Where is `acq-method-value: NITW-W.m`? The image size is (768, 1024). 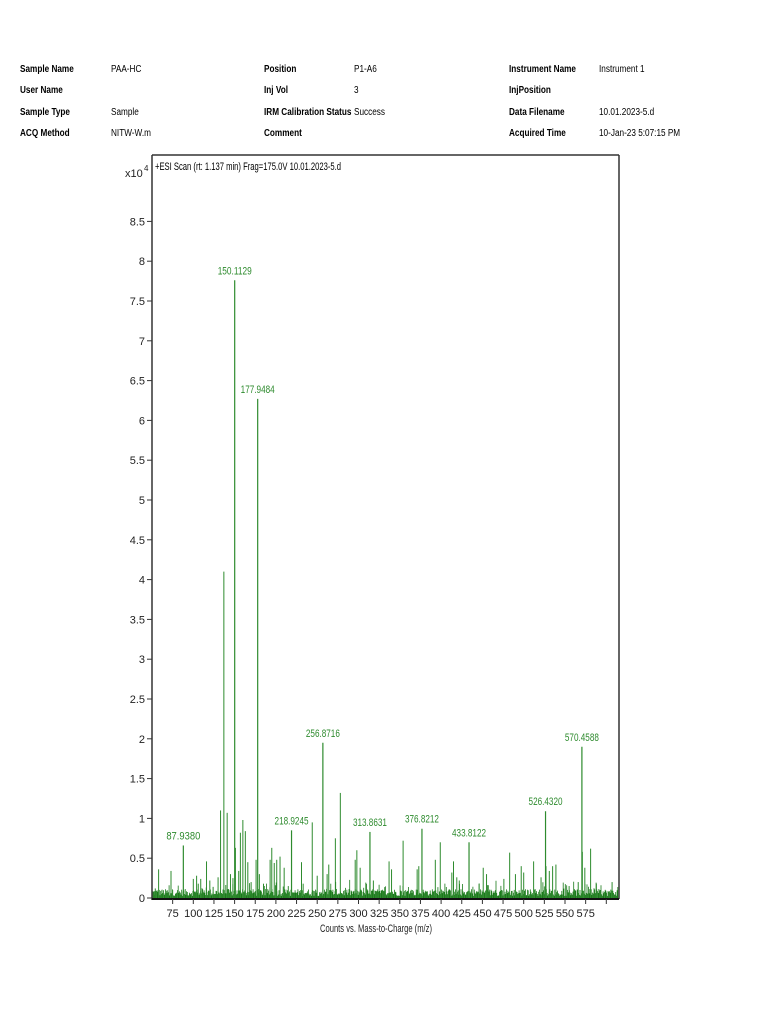 acq-method-value: NITW-W.m is located at coordinates (131, 133).